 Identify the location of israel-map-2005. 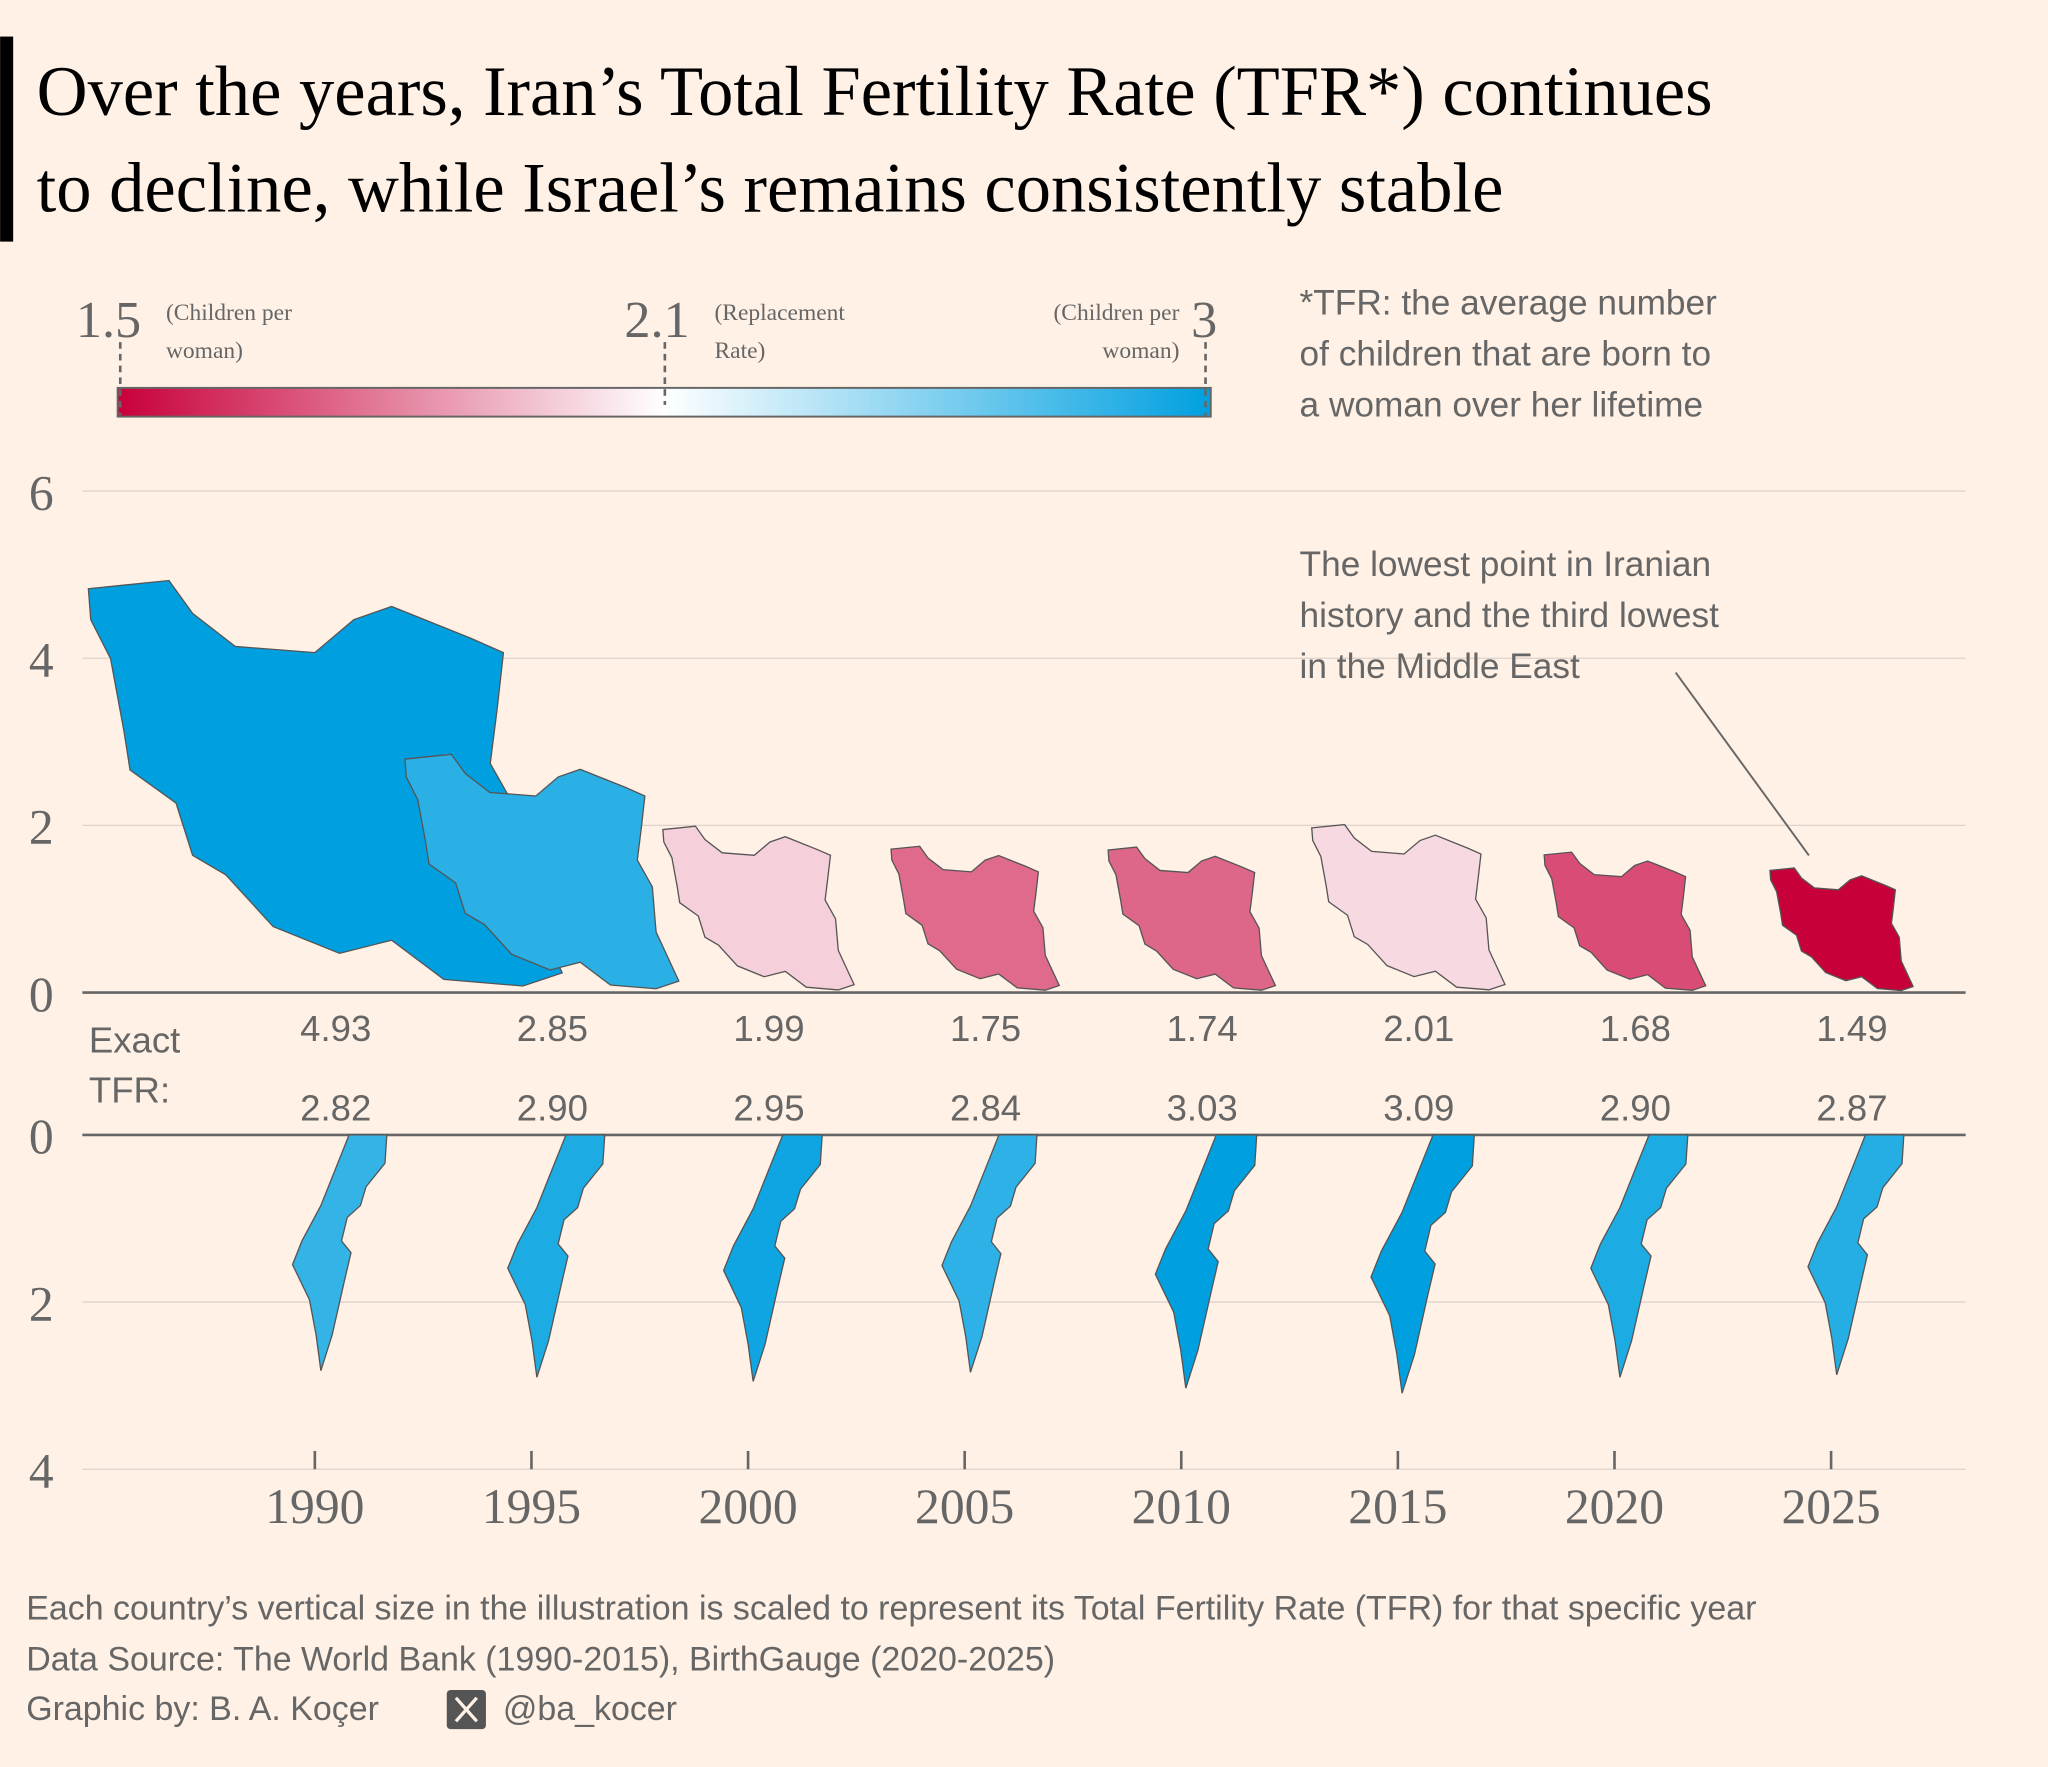
(989, 1253).